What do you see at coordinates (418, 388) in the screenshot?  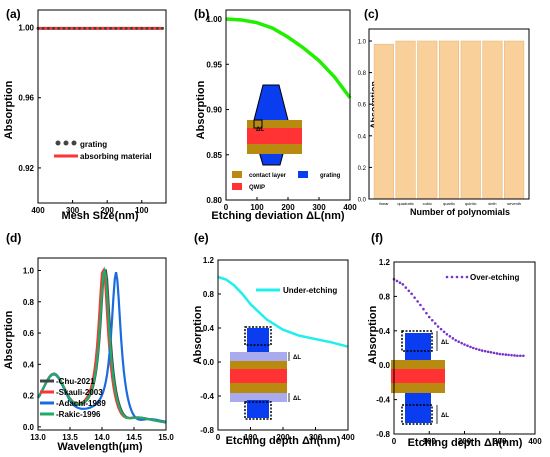 I see `inset-contact-bottom-f` at bounding box center [418, 388].